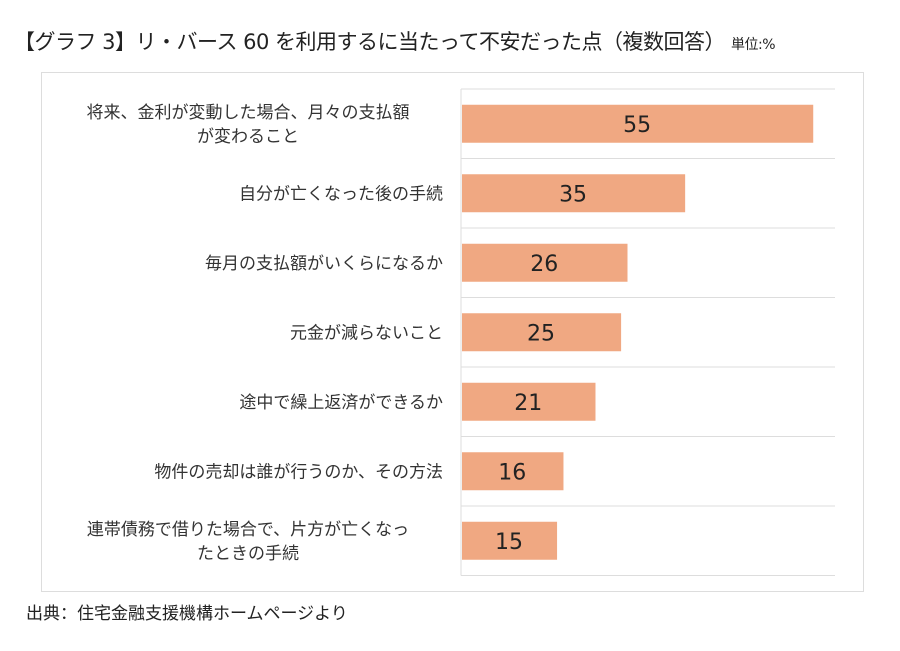 This screenshot has height=651, width=900. What do you see at coordinates (248, 113) in the screenshot?
I see `category-label: 将来、金利が変動した場合、月々の支払額` at bounding box center [248, 113].